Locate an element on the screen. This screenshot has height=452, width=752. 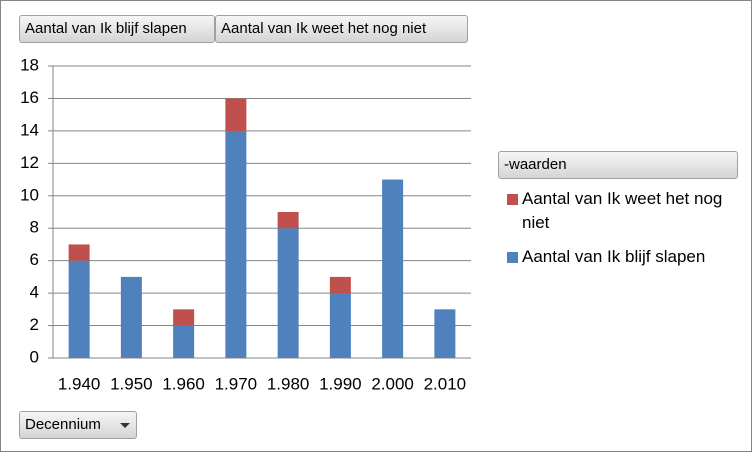
legend-label: Aantal van Ik blijf slapen is located at coordinates (614, 256).